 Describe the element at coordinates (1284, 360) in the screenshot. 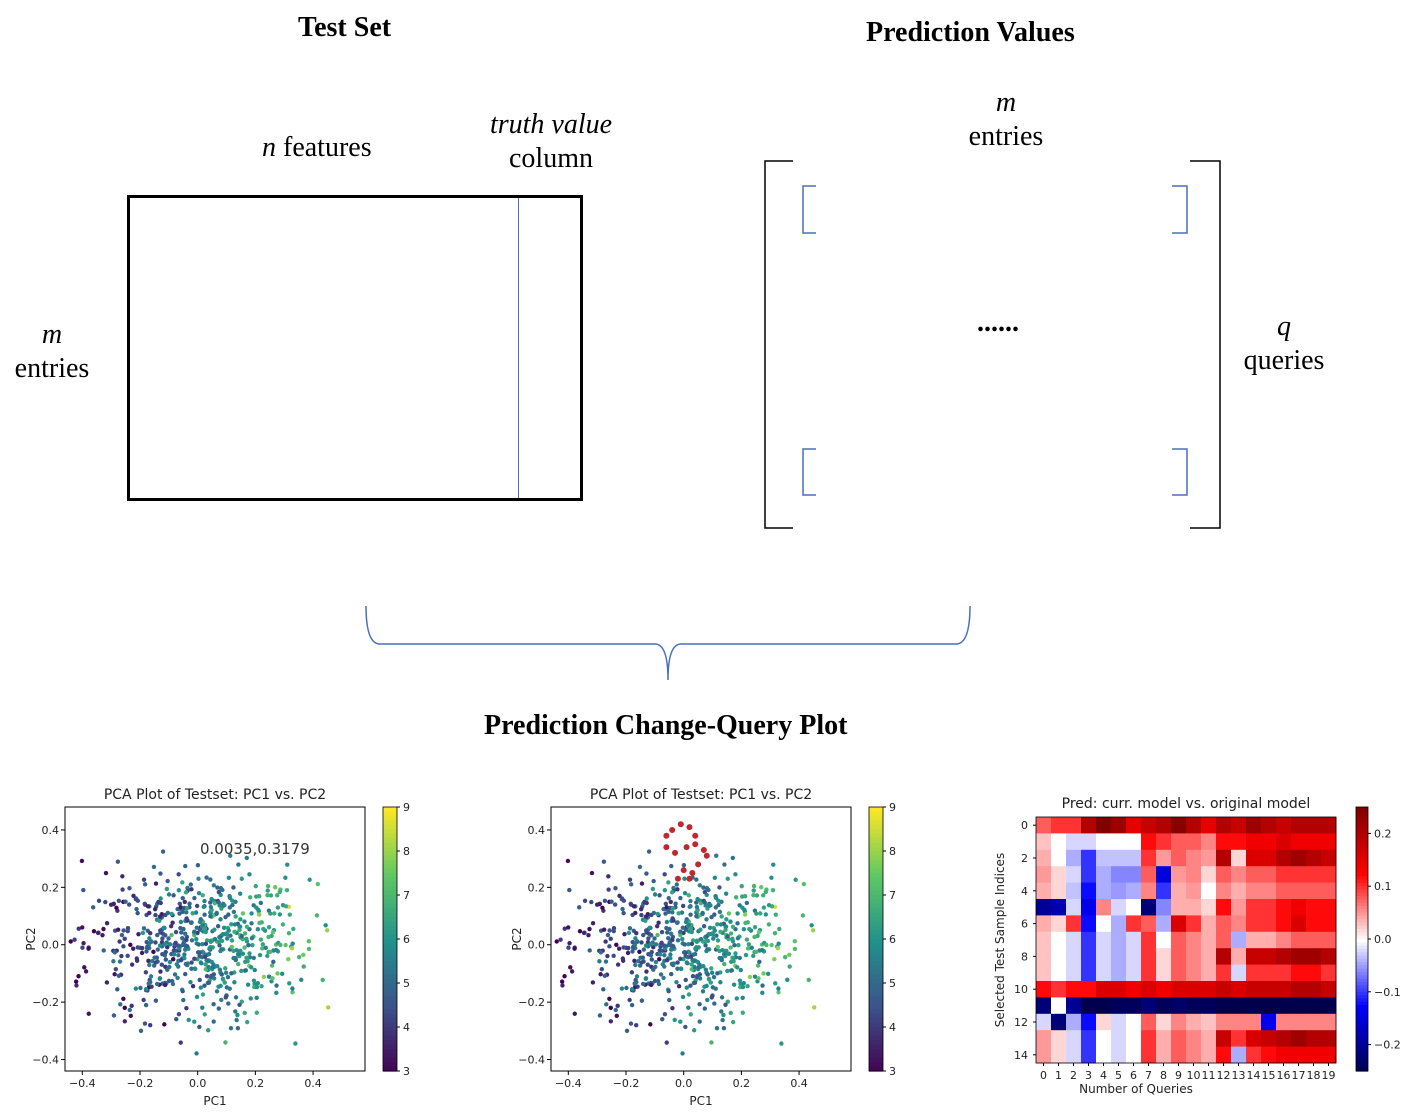

I see `queries-word: queries` at that location.